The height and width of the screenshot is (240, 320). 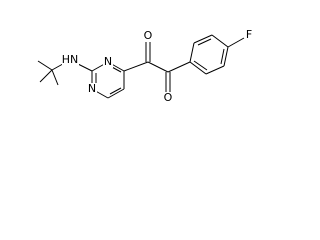 I want to click on atom-label: HN, so click(x=70, y=59).